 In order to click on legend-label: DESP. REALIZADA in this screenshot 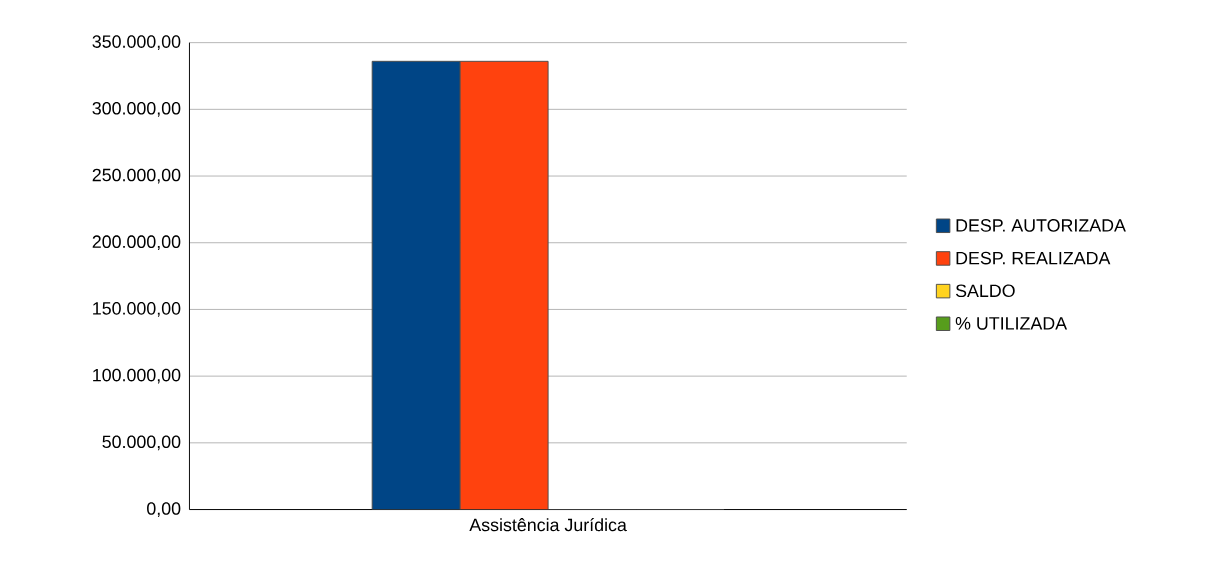, I will do `click(1033, 258)`.